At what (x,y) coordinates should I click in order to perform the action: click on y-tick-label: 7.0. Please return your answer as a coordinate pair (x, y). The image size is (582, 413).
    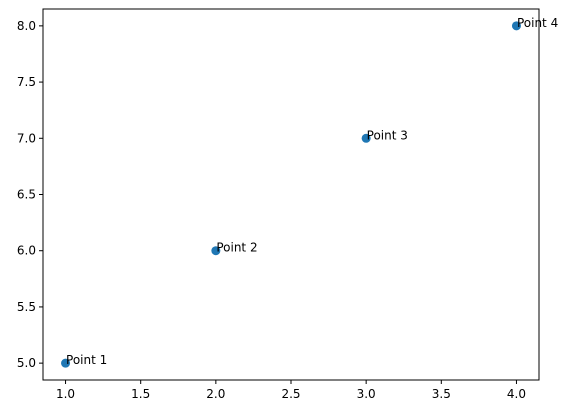
    Looking at the image, I should click on (26, 138).